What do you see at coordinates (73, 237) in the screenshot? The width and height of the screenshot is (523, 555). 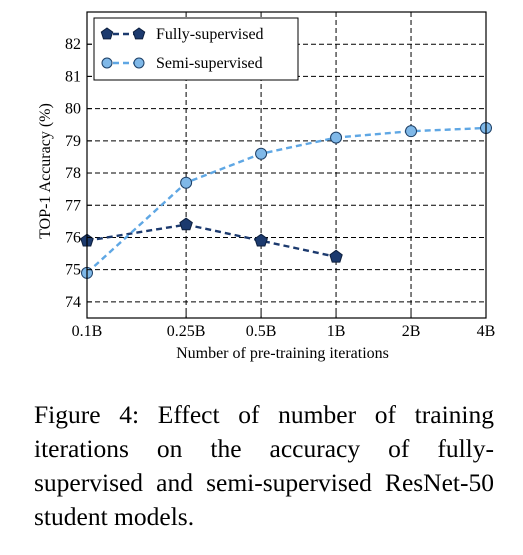 I see `y-tick-label: 76` at bounding box center [73, 237].